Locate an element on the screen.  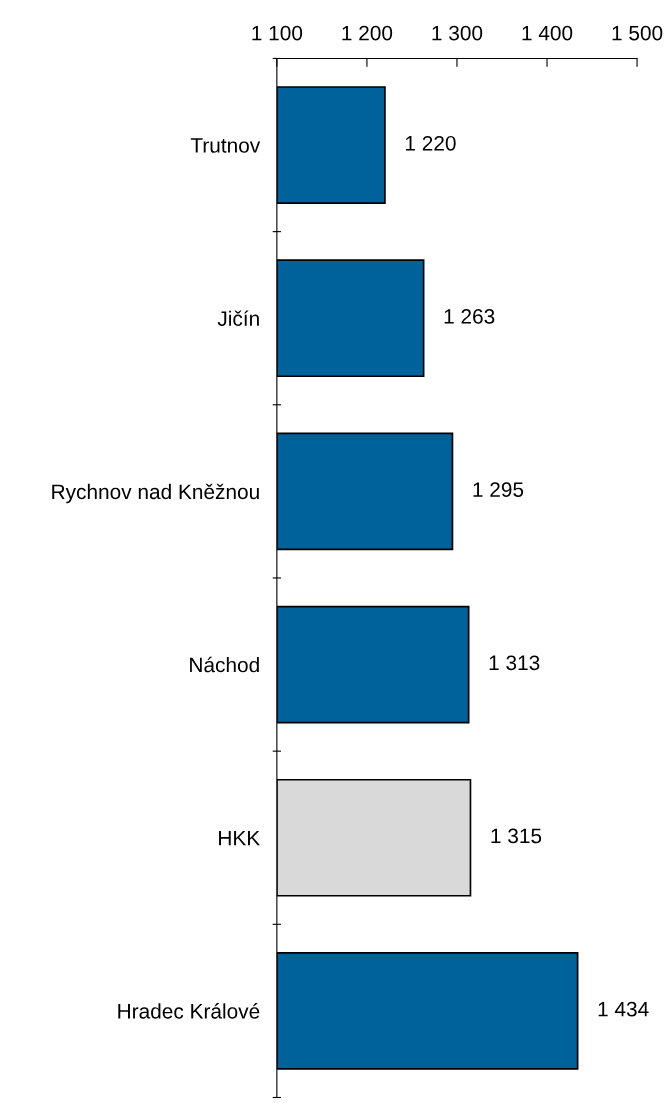
data-label: 1 295 is located at coordinates (498, 489).